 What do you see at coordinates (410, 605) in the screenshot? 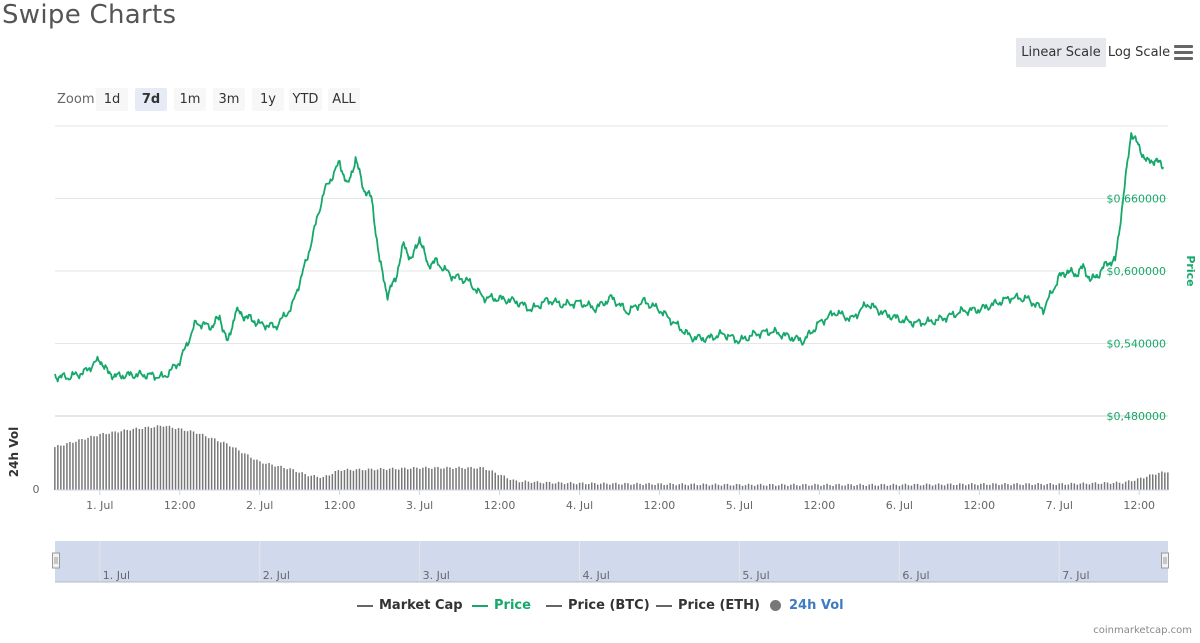
I see `legend-item-market-cap: Market Cap` at bounding box center [410, 605].